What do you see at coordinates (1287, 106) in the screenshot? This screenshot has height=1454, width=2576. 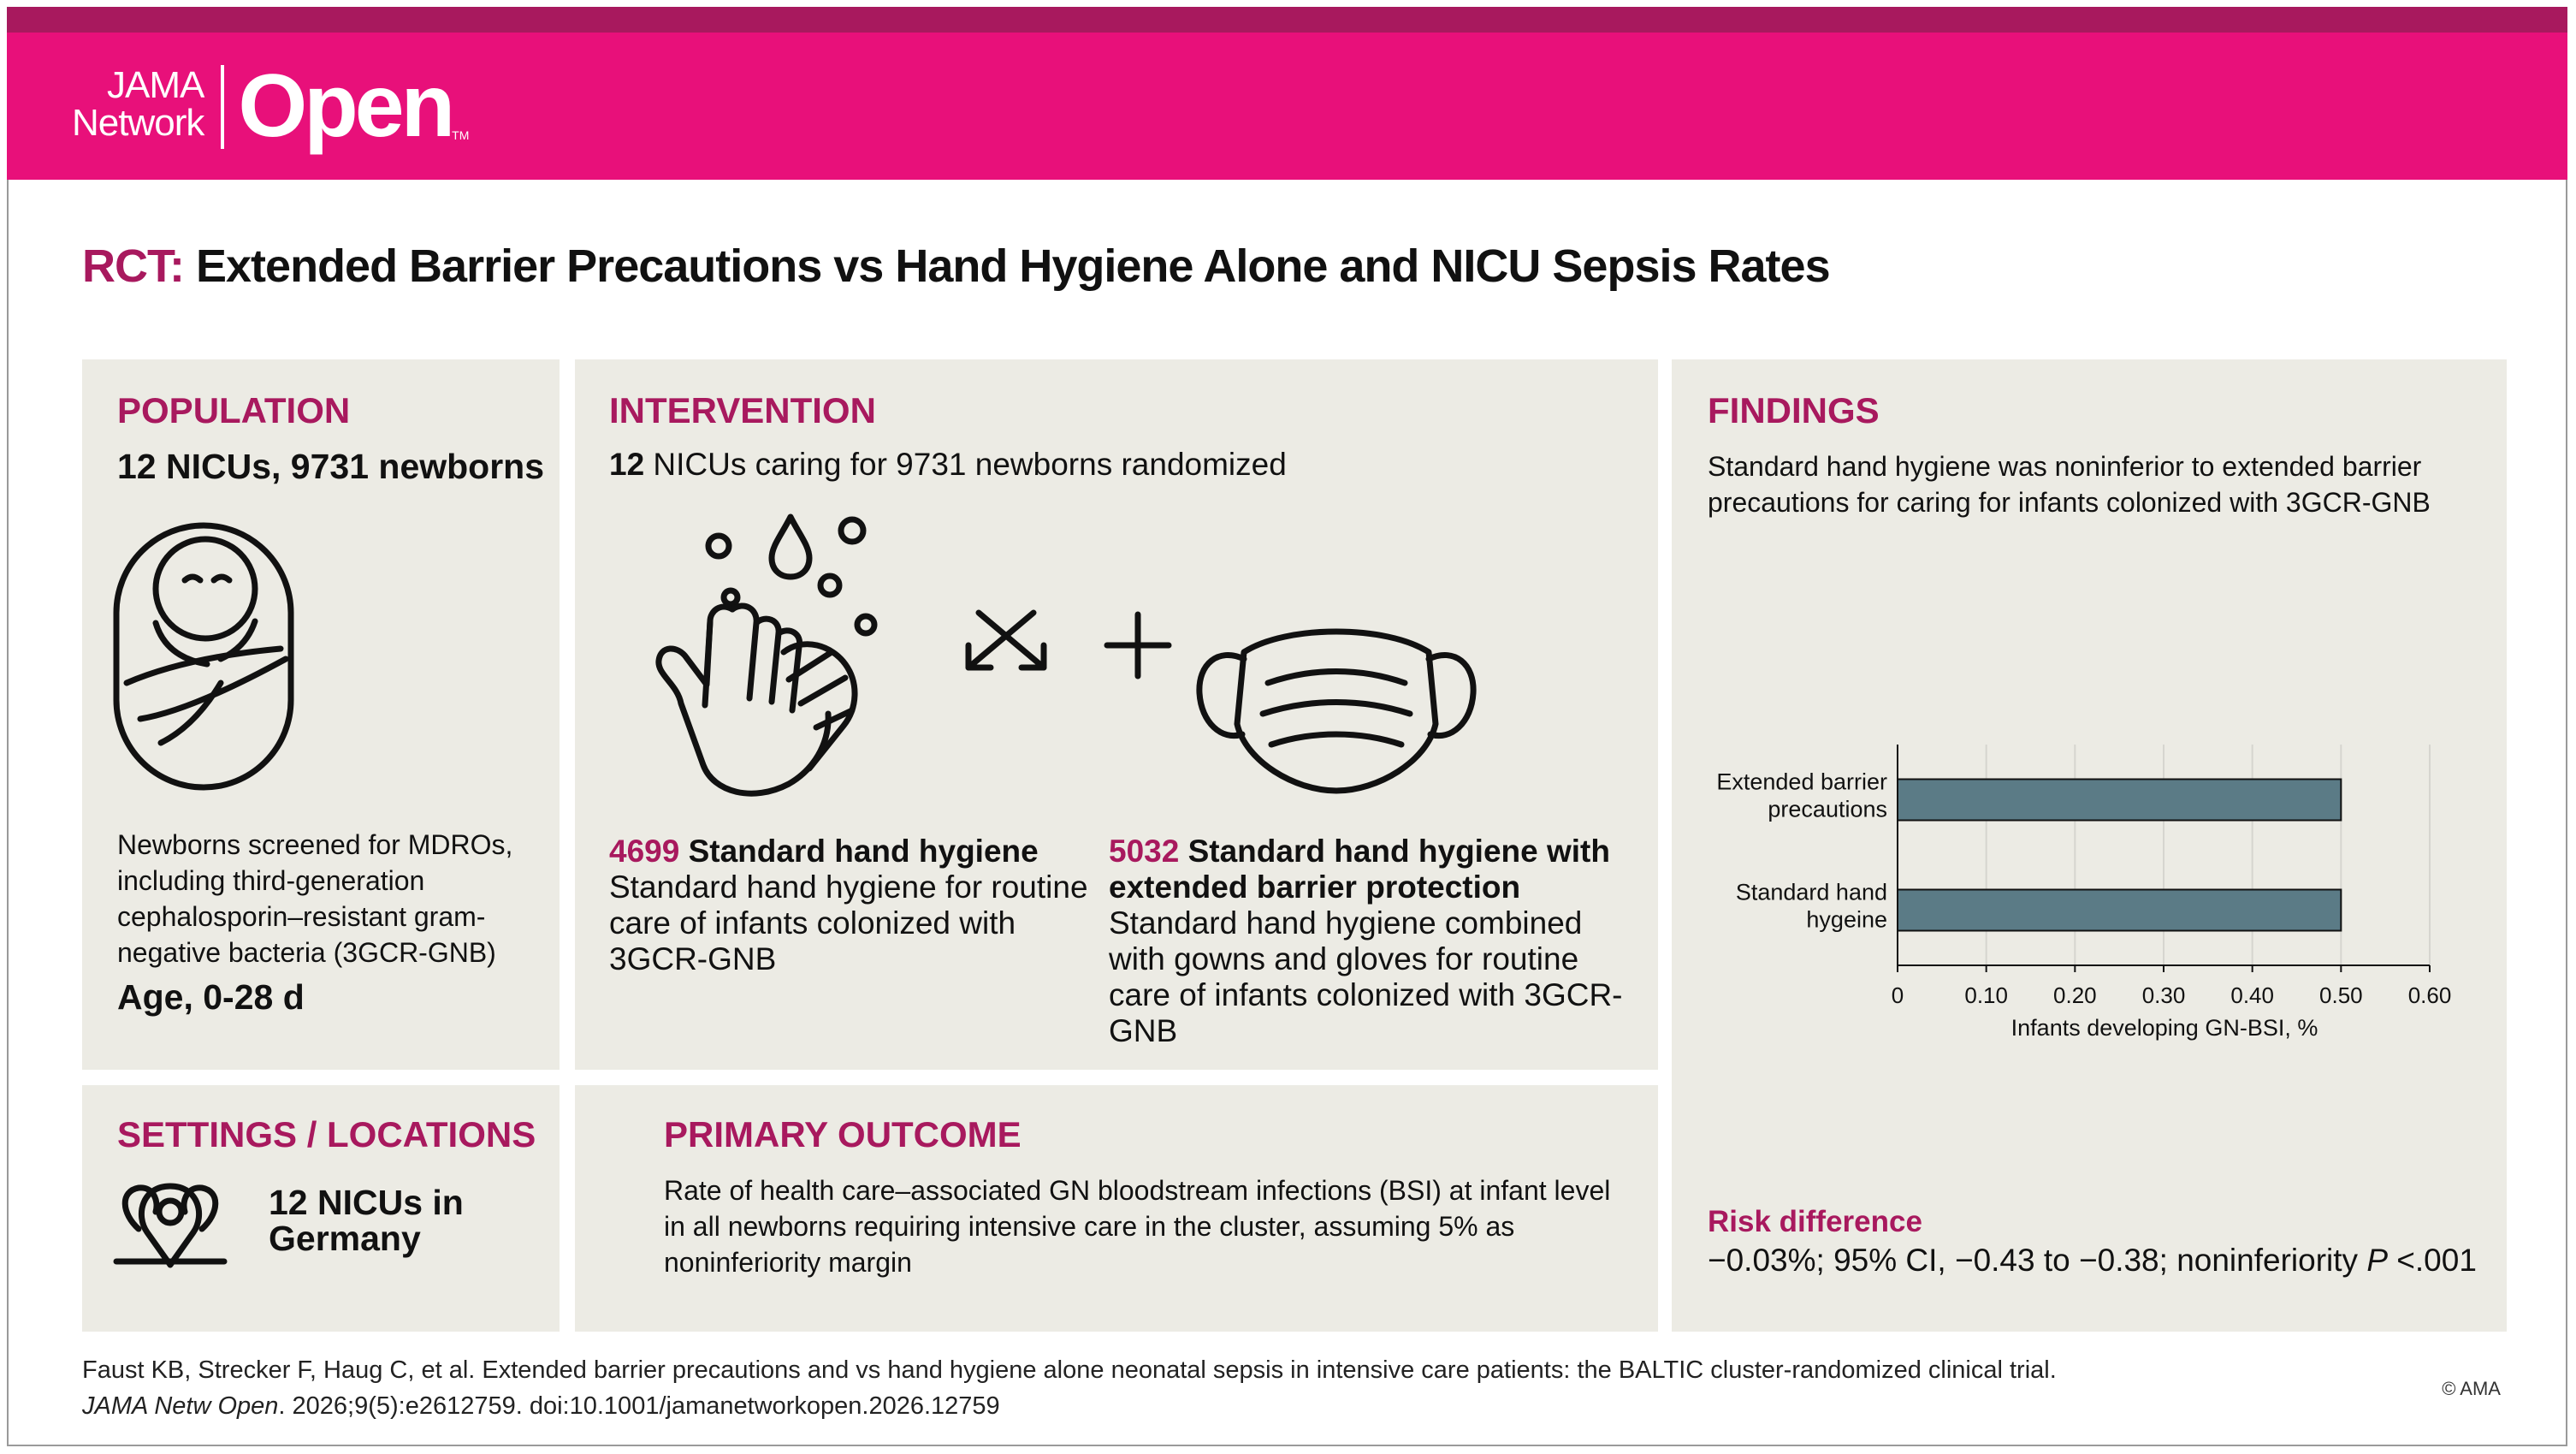 I see `header-banner` at bounding box center [1287, 106].